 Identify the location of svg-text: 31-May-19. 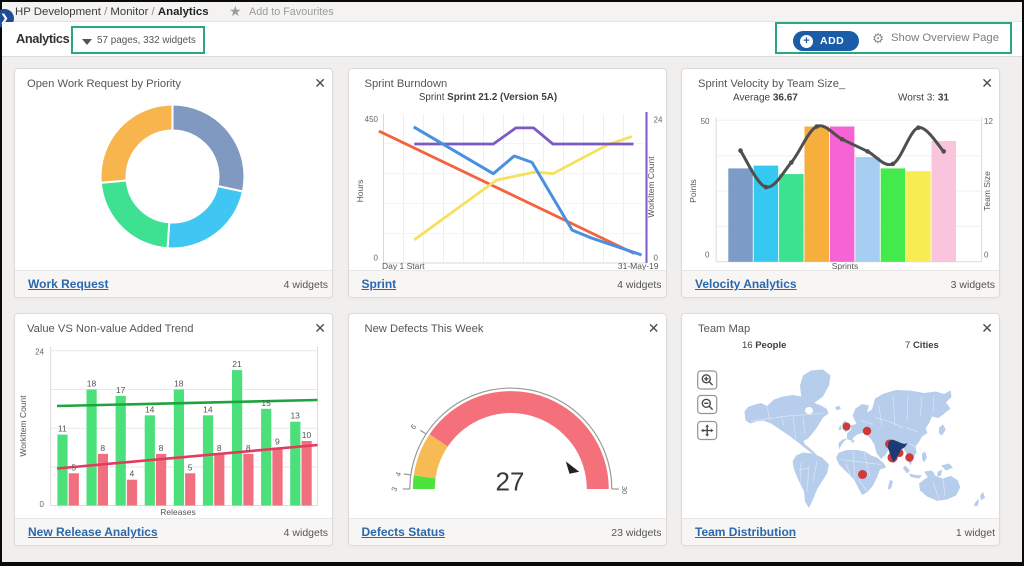
(637, 266).